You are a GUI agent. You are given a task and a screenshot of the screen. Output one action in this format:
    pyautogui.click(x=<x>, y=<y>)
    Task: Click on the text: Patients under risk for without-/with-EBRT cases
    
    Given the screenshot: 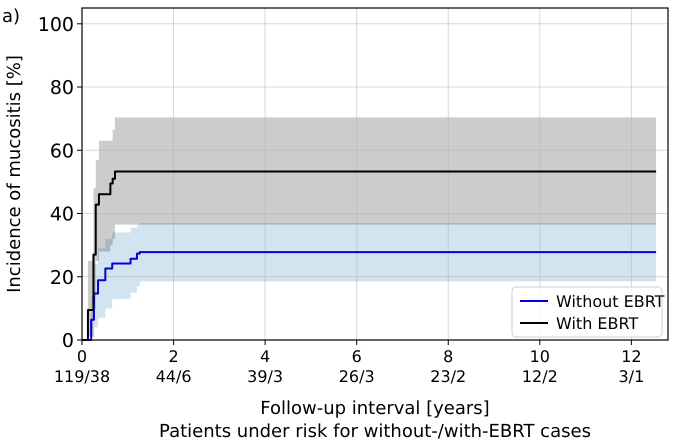 What is the action you would take?
    pyautogui.click(x=375, y=430)
    